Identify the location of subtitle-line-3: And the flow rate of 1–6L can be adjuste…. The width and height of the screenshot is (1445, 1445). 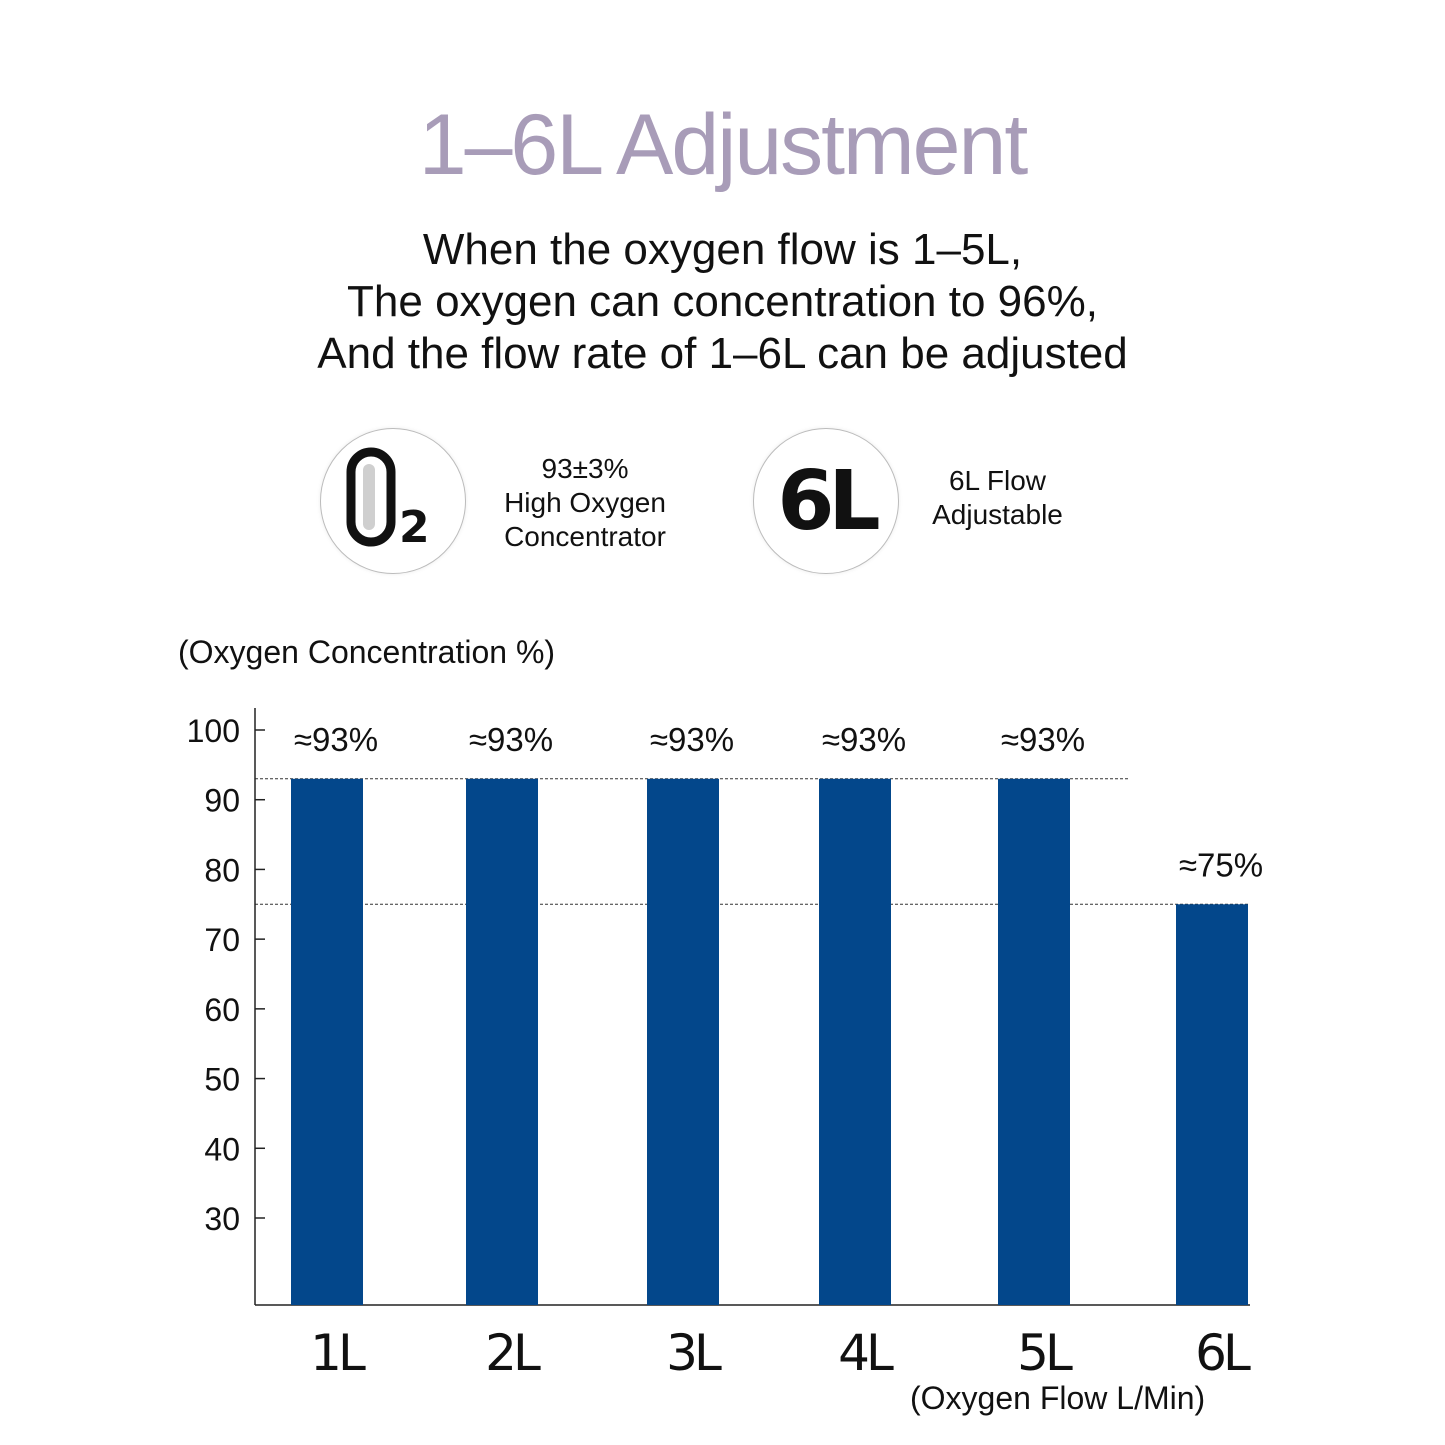
(722, 353).